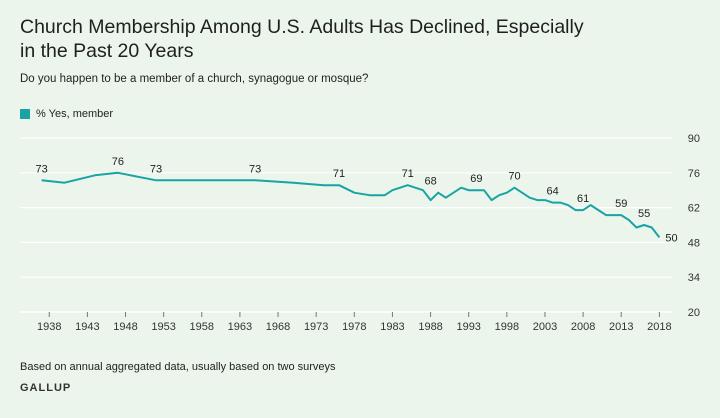 The width and height of the screenshot is (720, 418). Describe the element at coordinates (87, 327) in the screenshot. I see `x-tick-label: 1943` at that location.